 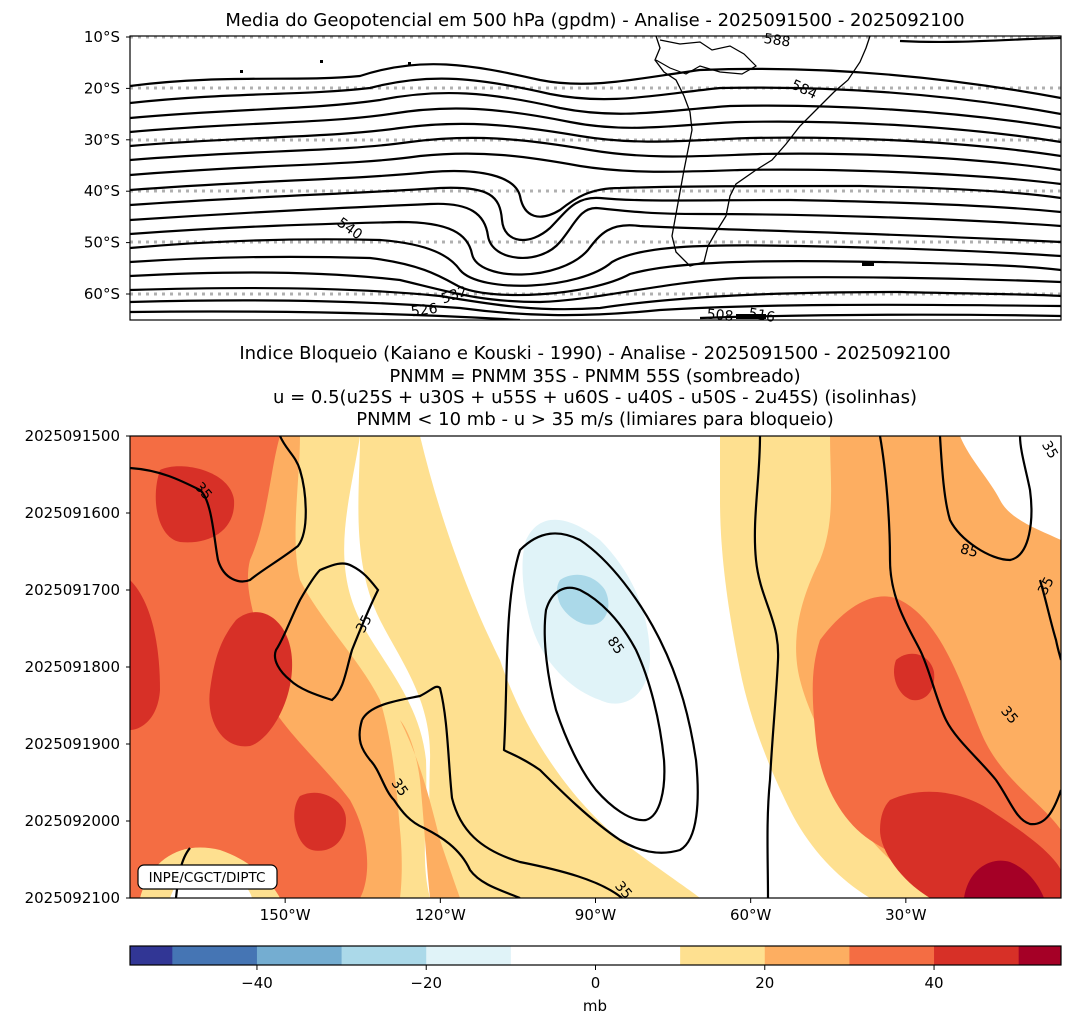 What do you see at coordinates (102, 37) in the screenshot?
I see `y-tick-label: 10°S` at bounding box center [102, 37].